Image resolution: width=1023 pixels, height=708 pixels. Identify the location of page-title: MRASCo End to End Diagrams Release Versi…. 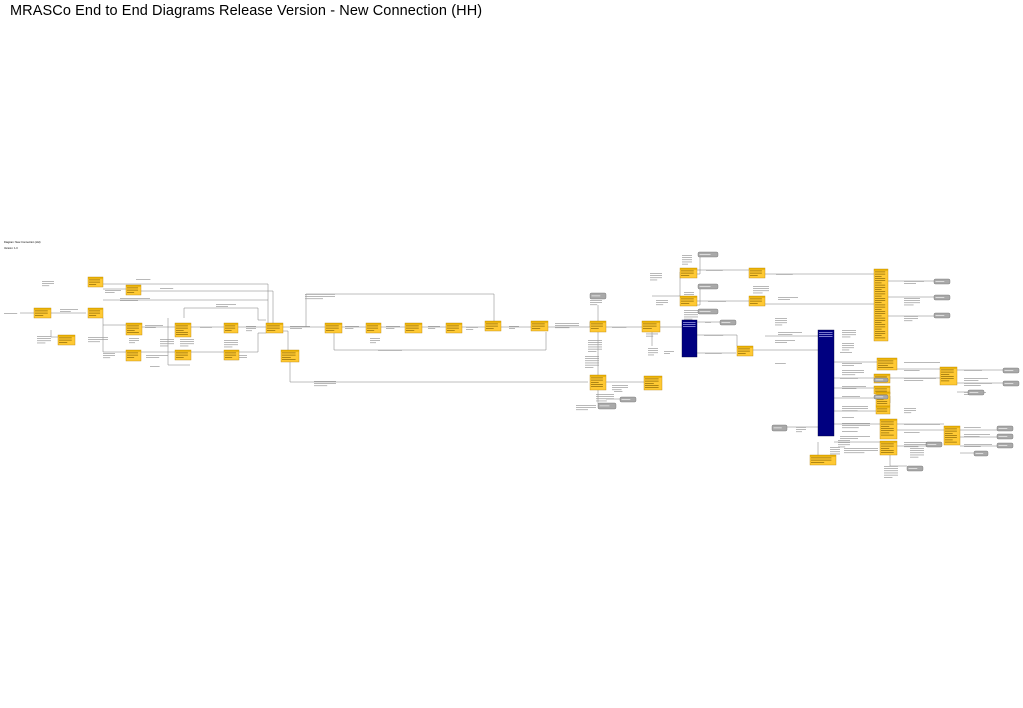
(246, 11).